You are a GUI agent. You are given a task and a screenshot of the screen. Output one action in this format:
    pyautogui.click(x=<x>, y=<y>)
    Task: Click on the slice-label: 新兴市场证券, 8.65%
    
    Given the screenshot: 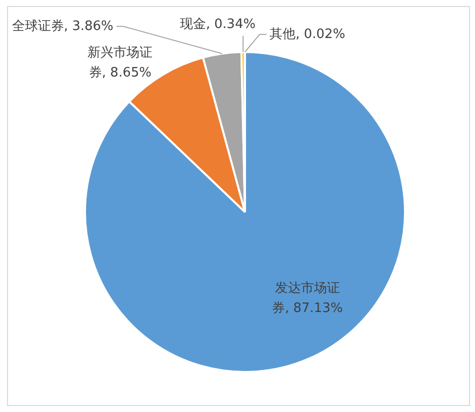 What is the action you would take?
    pyautogui.click(x=120, y=63)
    